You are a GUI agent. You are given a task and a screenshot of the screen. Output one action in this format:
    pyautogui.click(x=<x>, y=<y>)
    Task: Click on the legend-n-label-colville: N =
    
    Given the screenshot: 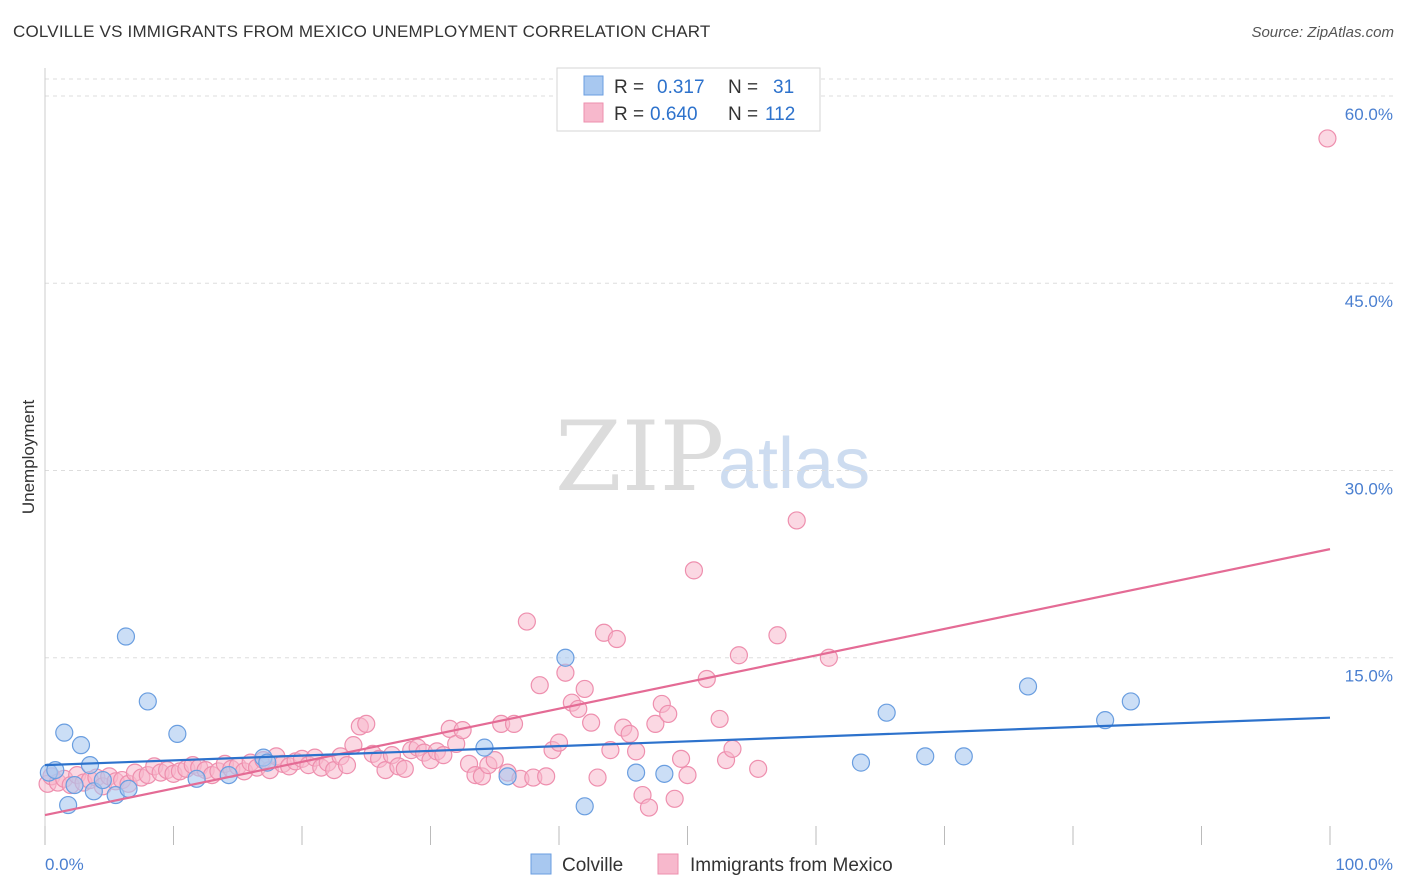 What is the action you would take?
    pyautogui.click(x=743, y=87)
    